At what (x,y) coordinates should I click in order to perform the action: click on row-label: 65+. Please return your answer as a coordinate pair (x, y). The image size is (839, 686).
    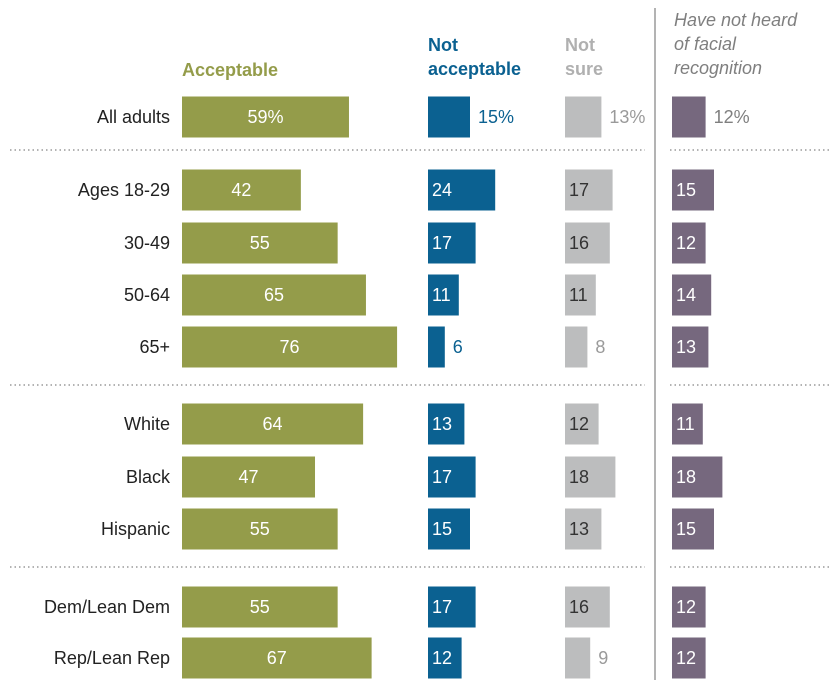
    Looking at the image, I should click on (154, 347).